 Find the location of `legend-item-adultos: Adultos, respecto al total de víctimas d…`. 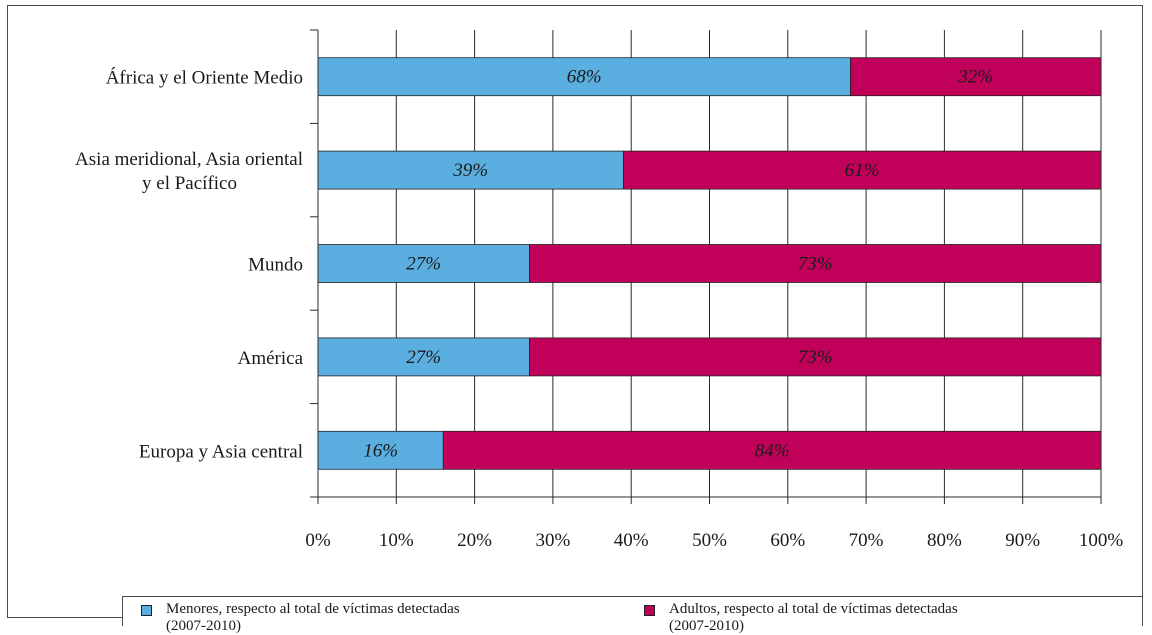

legend-item-adultos: Adultos, respecto al total de víctimas d… is located at coordinates (801, 618).